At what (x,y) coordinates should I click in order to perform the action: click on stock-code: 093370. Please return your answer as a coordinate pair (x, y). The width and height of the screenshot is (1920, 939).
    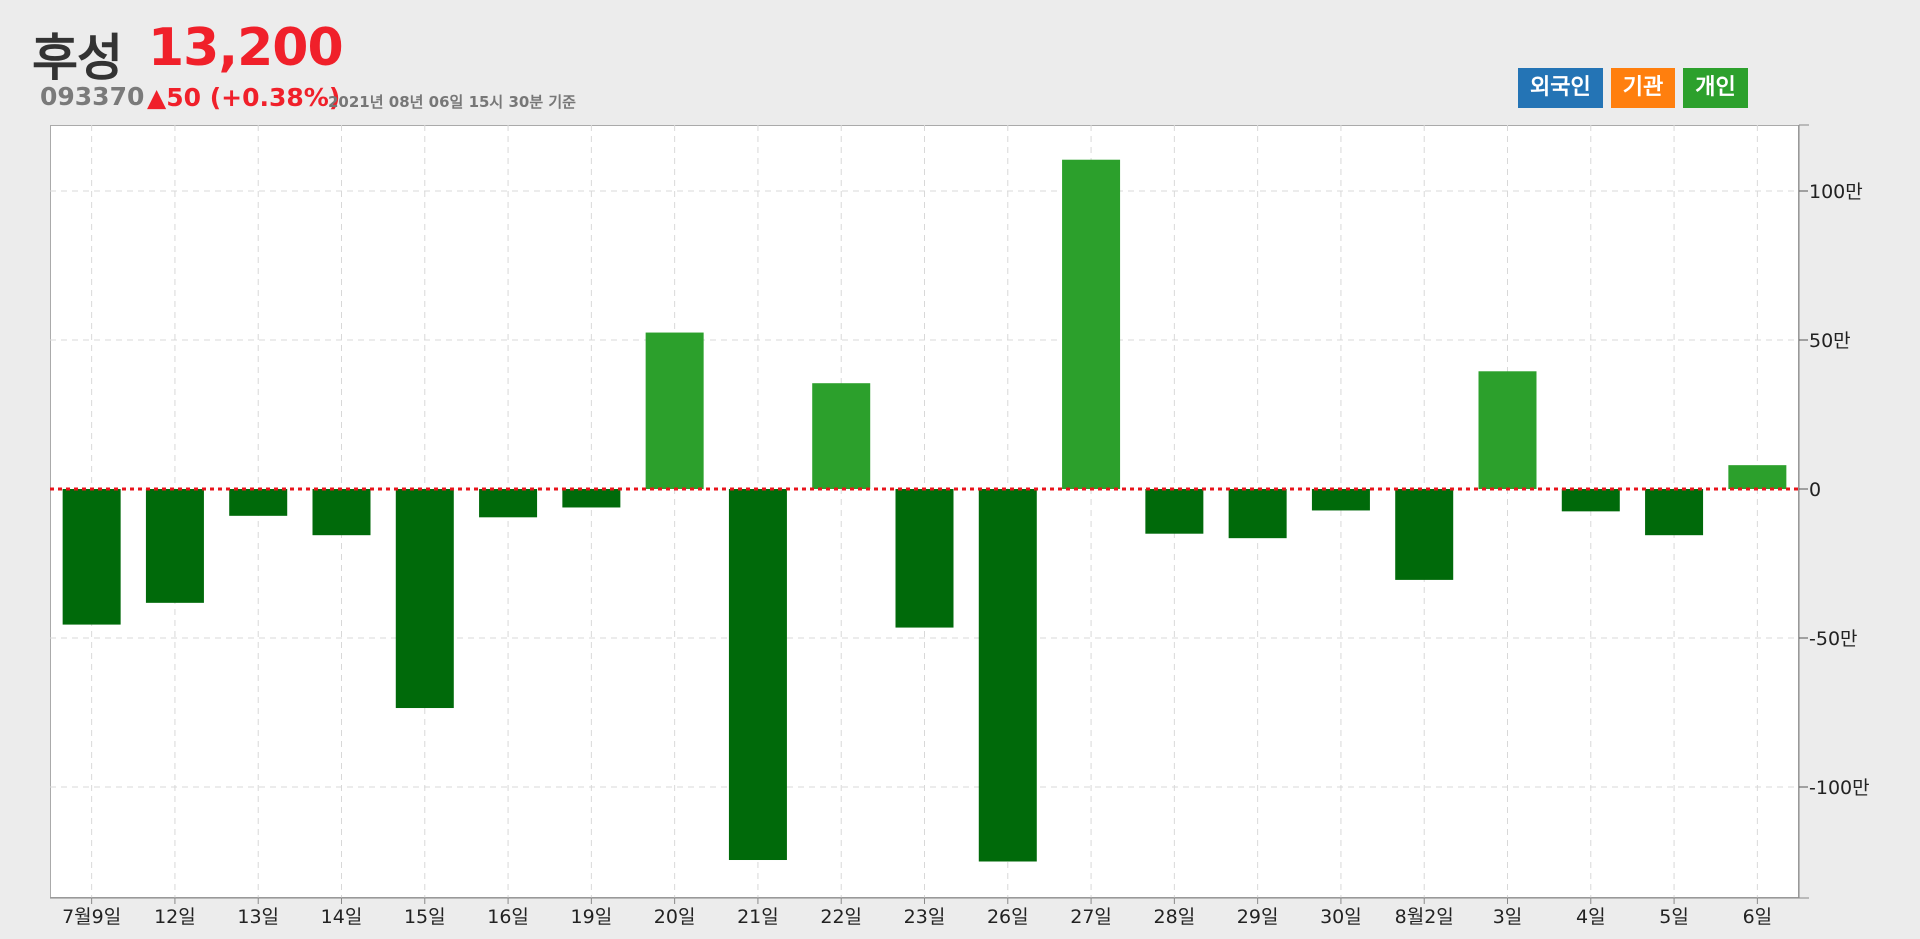
    Looking at the image, I should click on (92, 96).